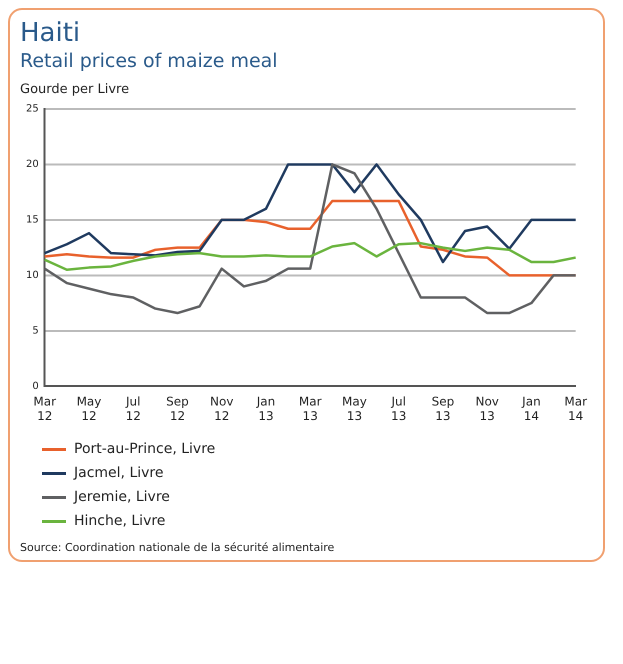  Describe the element at coordinates (576, 408) in the screenshot. I see `x-tick-label: Mar 14` at that location.